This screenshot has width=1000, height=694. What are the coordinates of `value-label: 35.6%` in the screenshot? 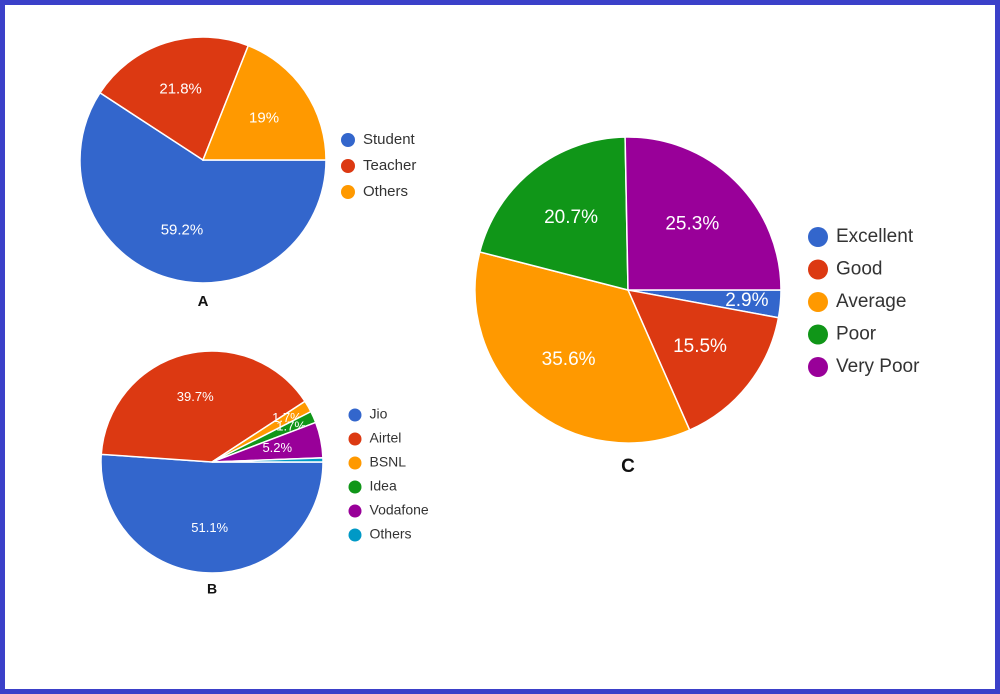 It's located at (569, 359).